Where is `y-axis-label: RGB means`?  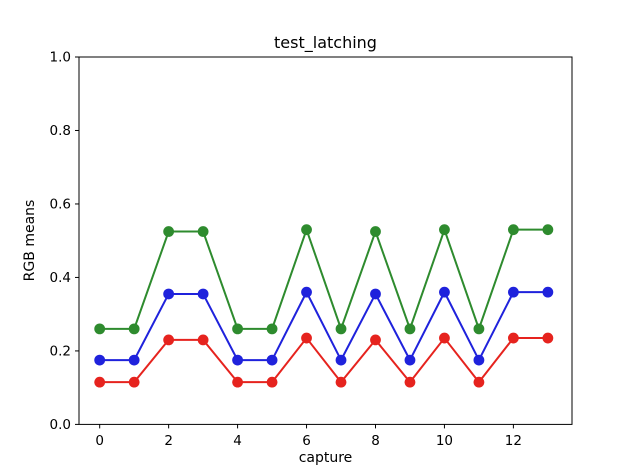
y-axis-label: RGB means is located at coordinates (30, 241).